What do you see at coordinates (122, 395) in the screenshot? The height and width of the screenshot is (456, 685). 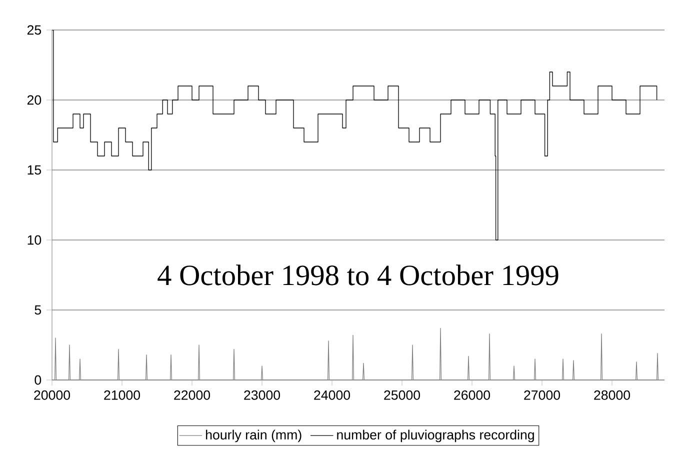 I see `x-tick-label: 21000` at bounding box center [122, 395].